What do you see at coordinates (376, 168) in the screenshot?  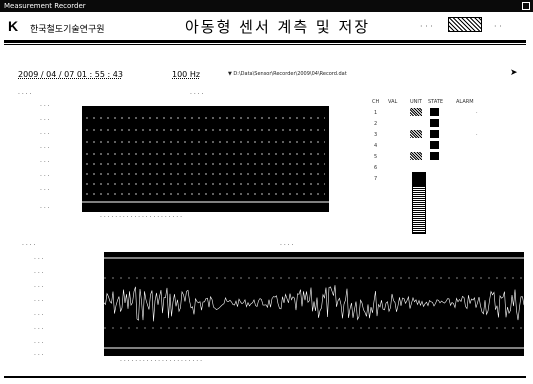 I see `table-row: 6` at bounding box center [376, 168].